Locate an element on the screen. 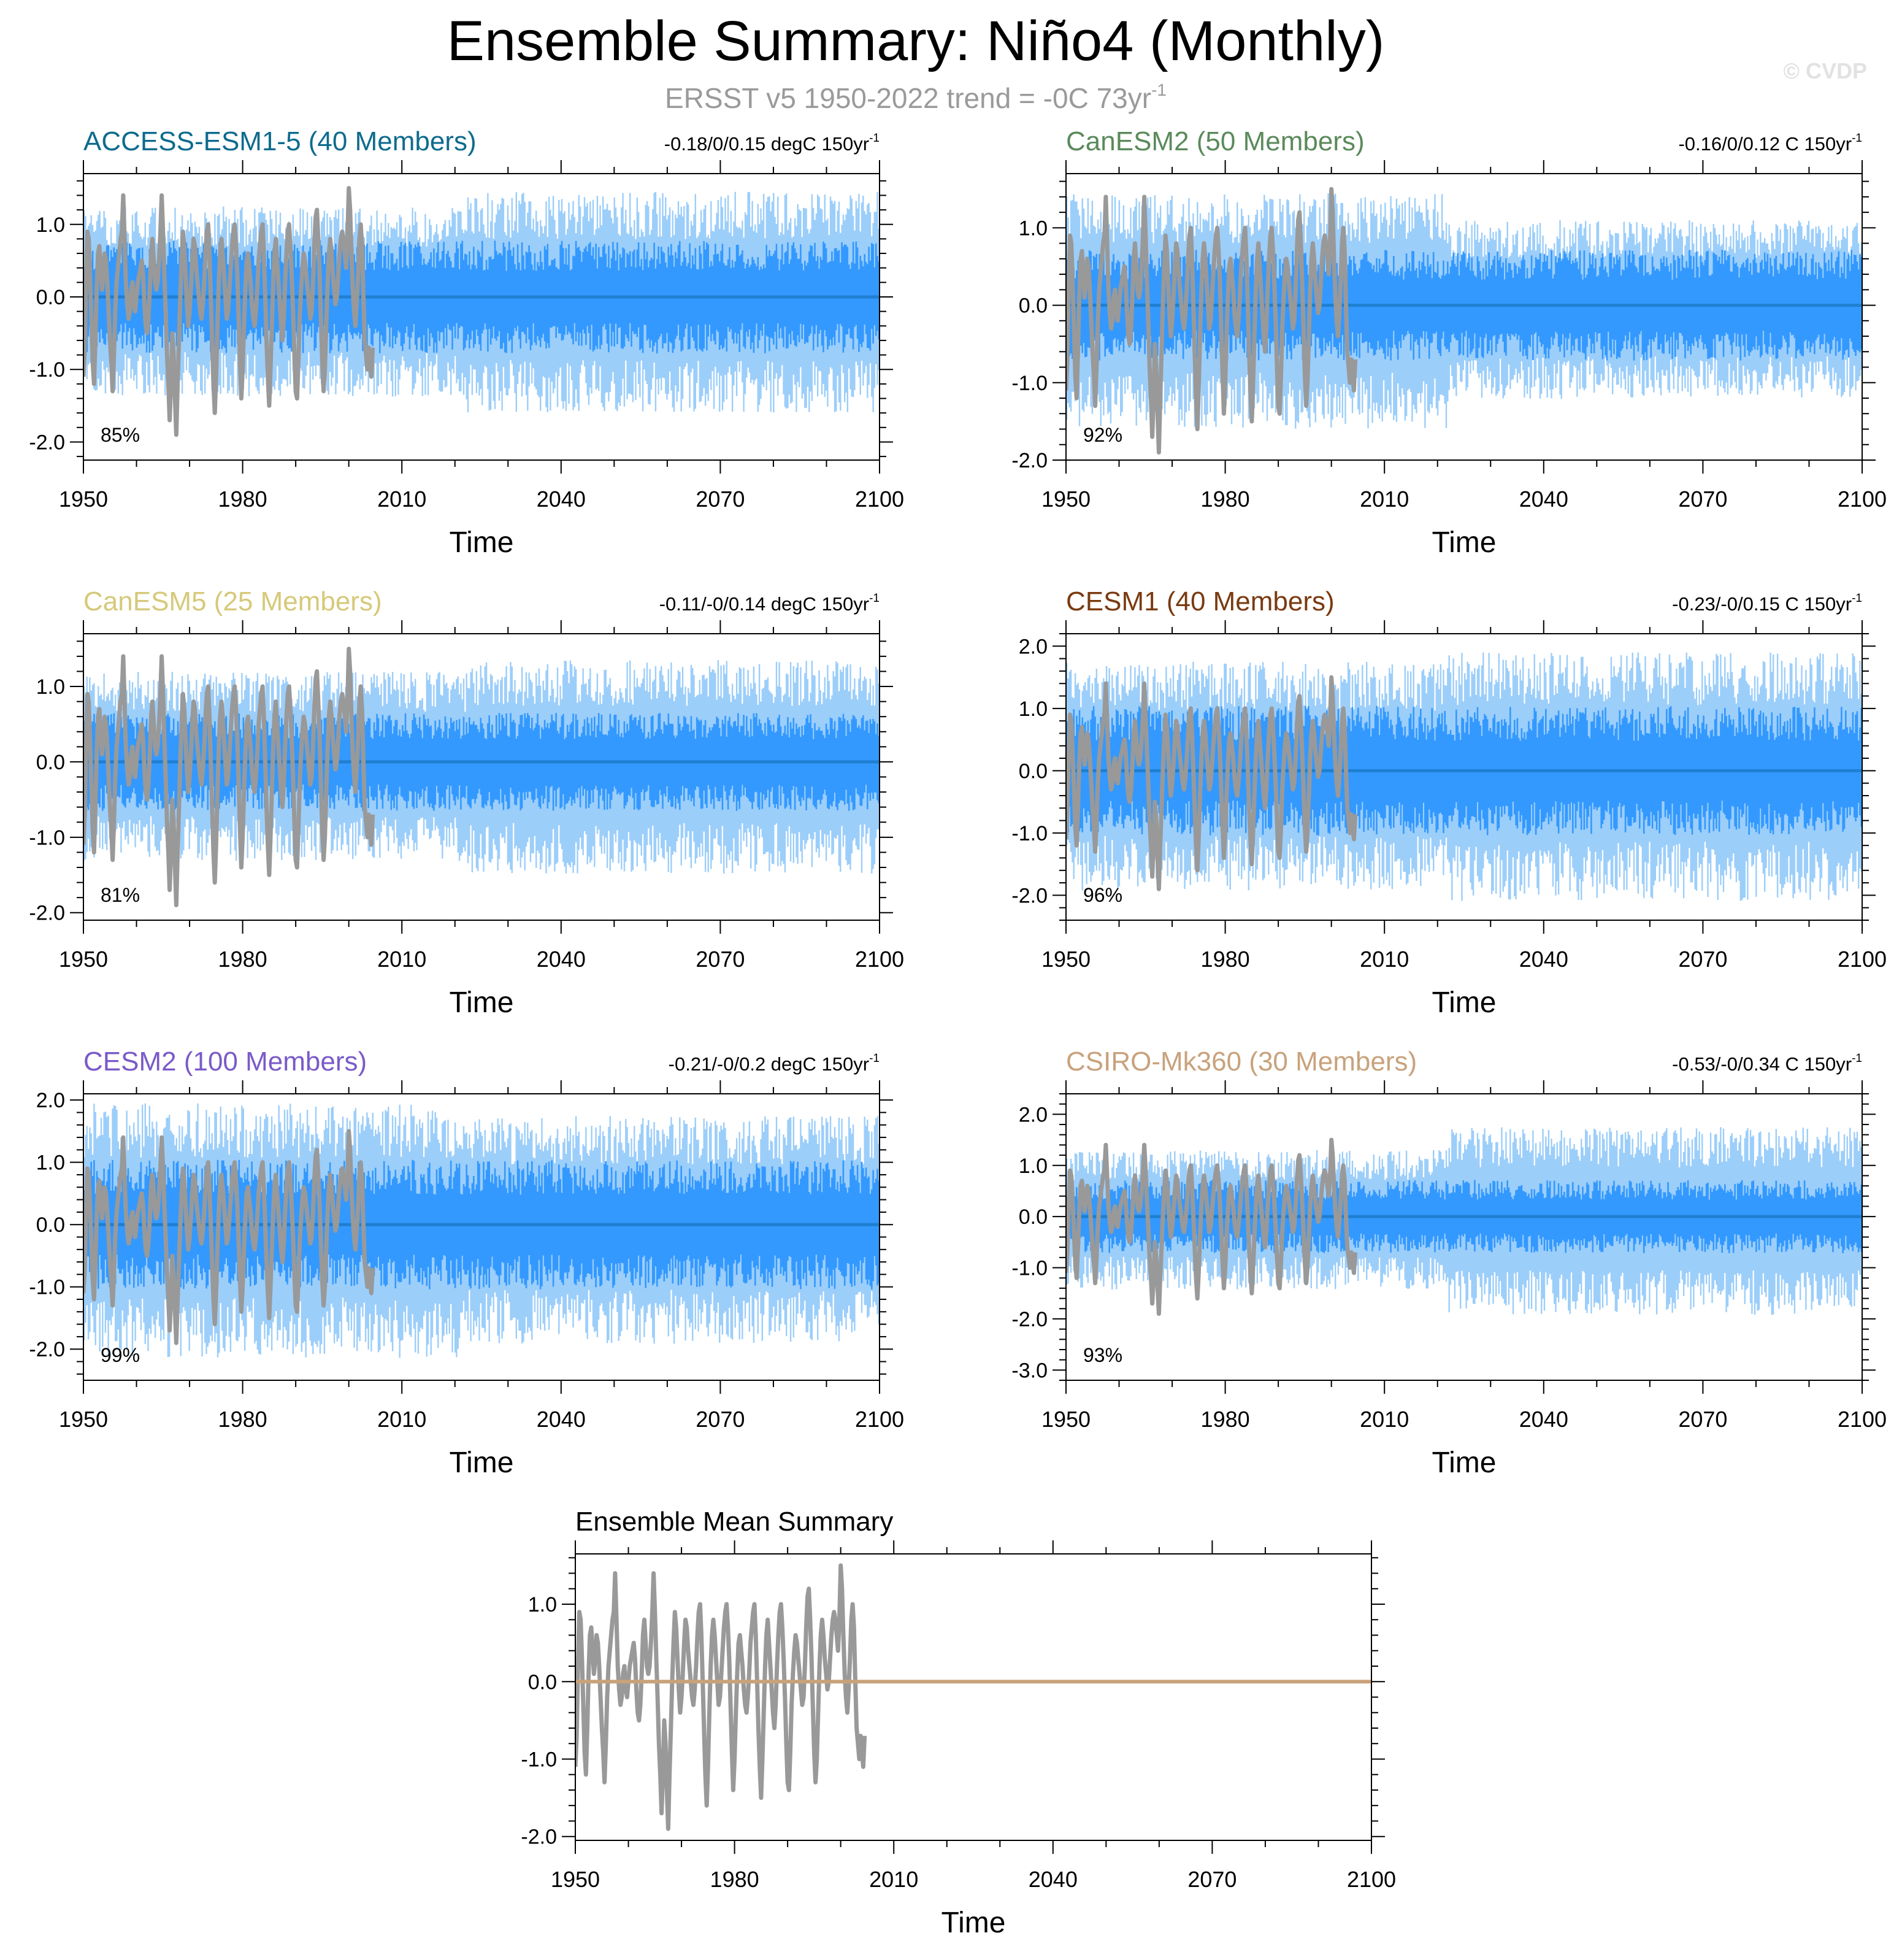  panel-title: CanESM2 (50 Members) is located at coordinates (1216, 141).